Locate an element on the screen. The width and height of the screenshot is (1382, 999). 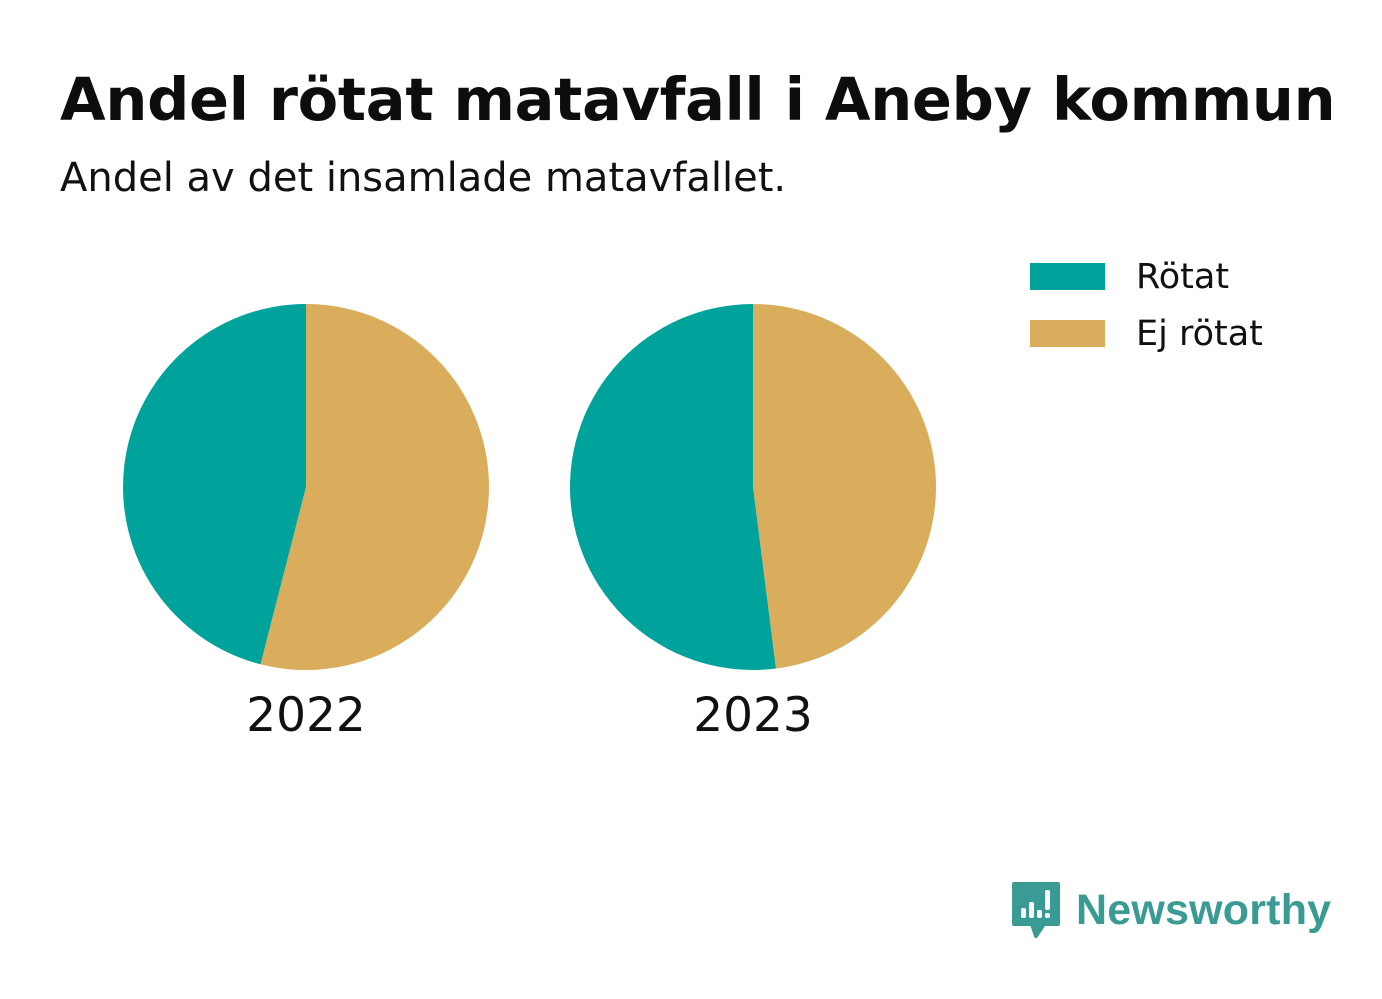
legend-label-rotat: Rötat is located at coordinates (1183, 277).